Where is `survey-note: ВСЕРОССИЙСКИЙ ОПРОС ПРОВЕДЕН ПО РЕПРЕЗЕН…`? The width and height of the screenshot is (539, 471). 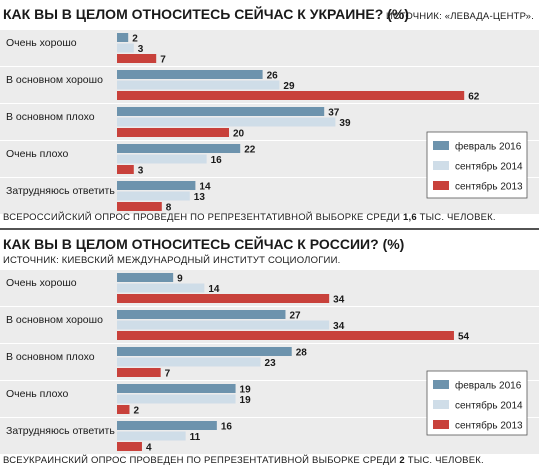
survey-note: ВСЕРОССИЙСКИЙ ОПРОС ПРОВЕДЕН ПО РЕПРЕЗЕН… is located at coordinates (249, 217).